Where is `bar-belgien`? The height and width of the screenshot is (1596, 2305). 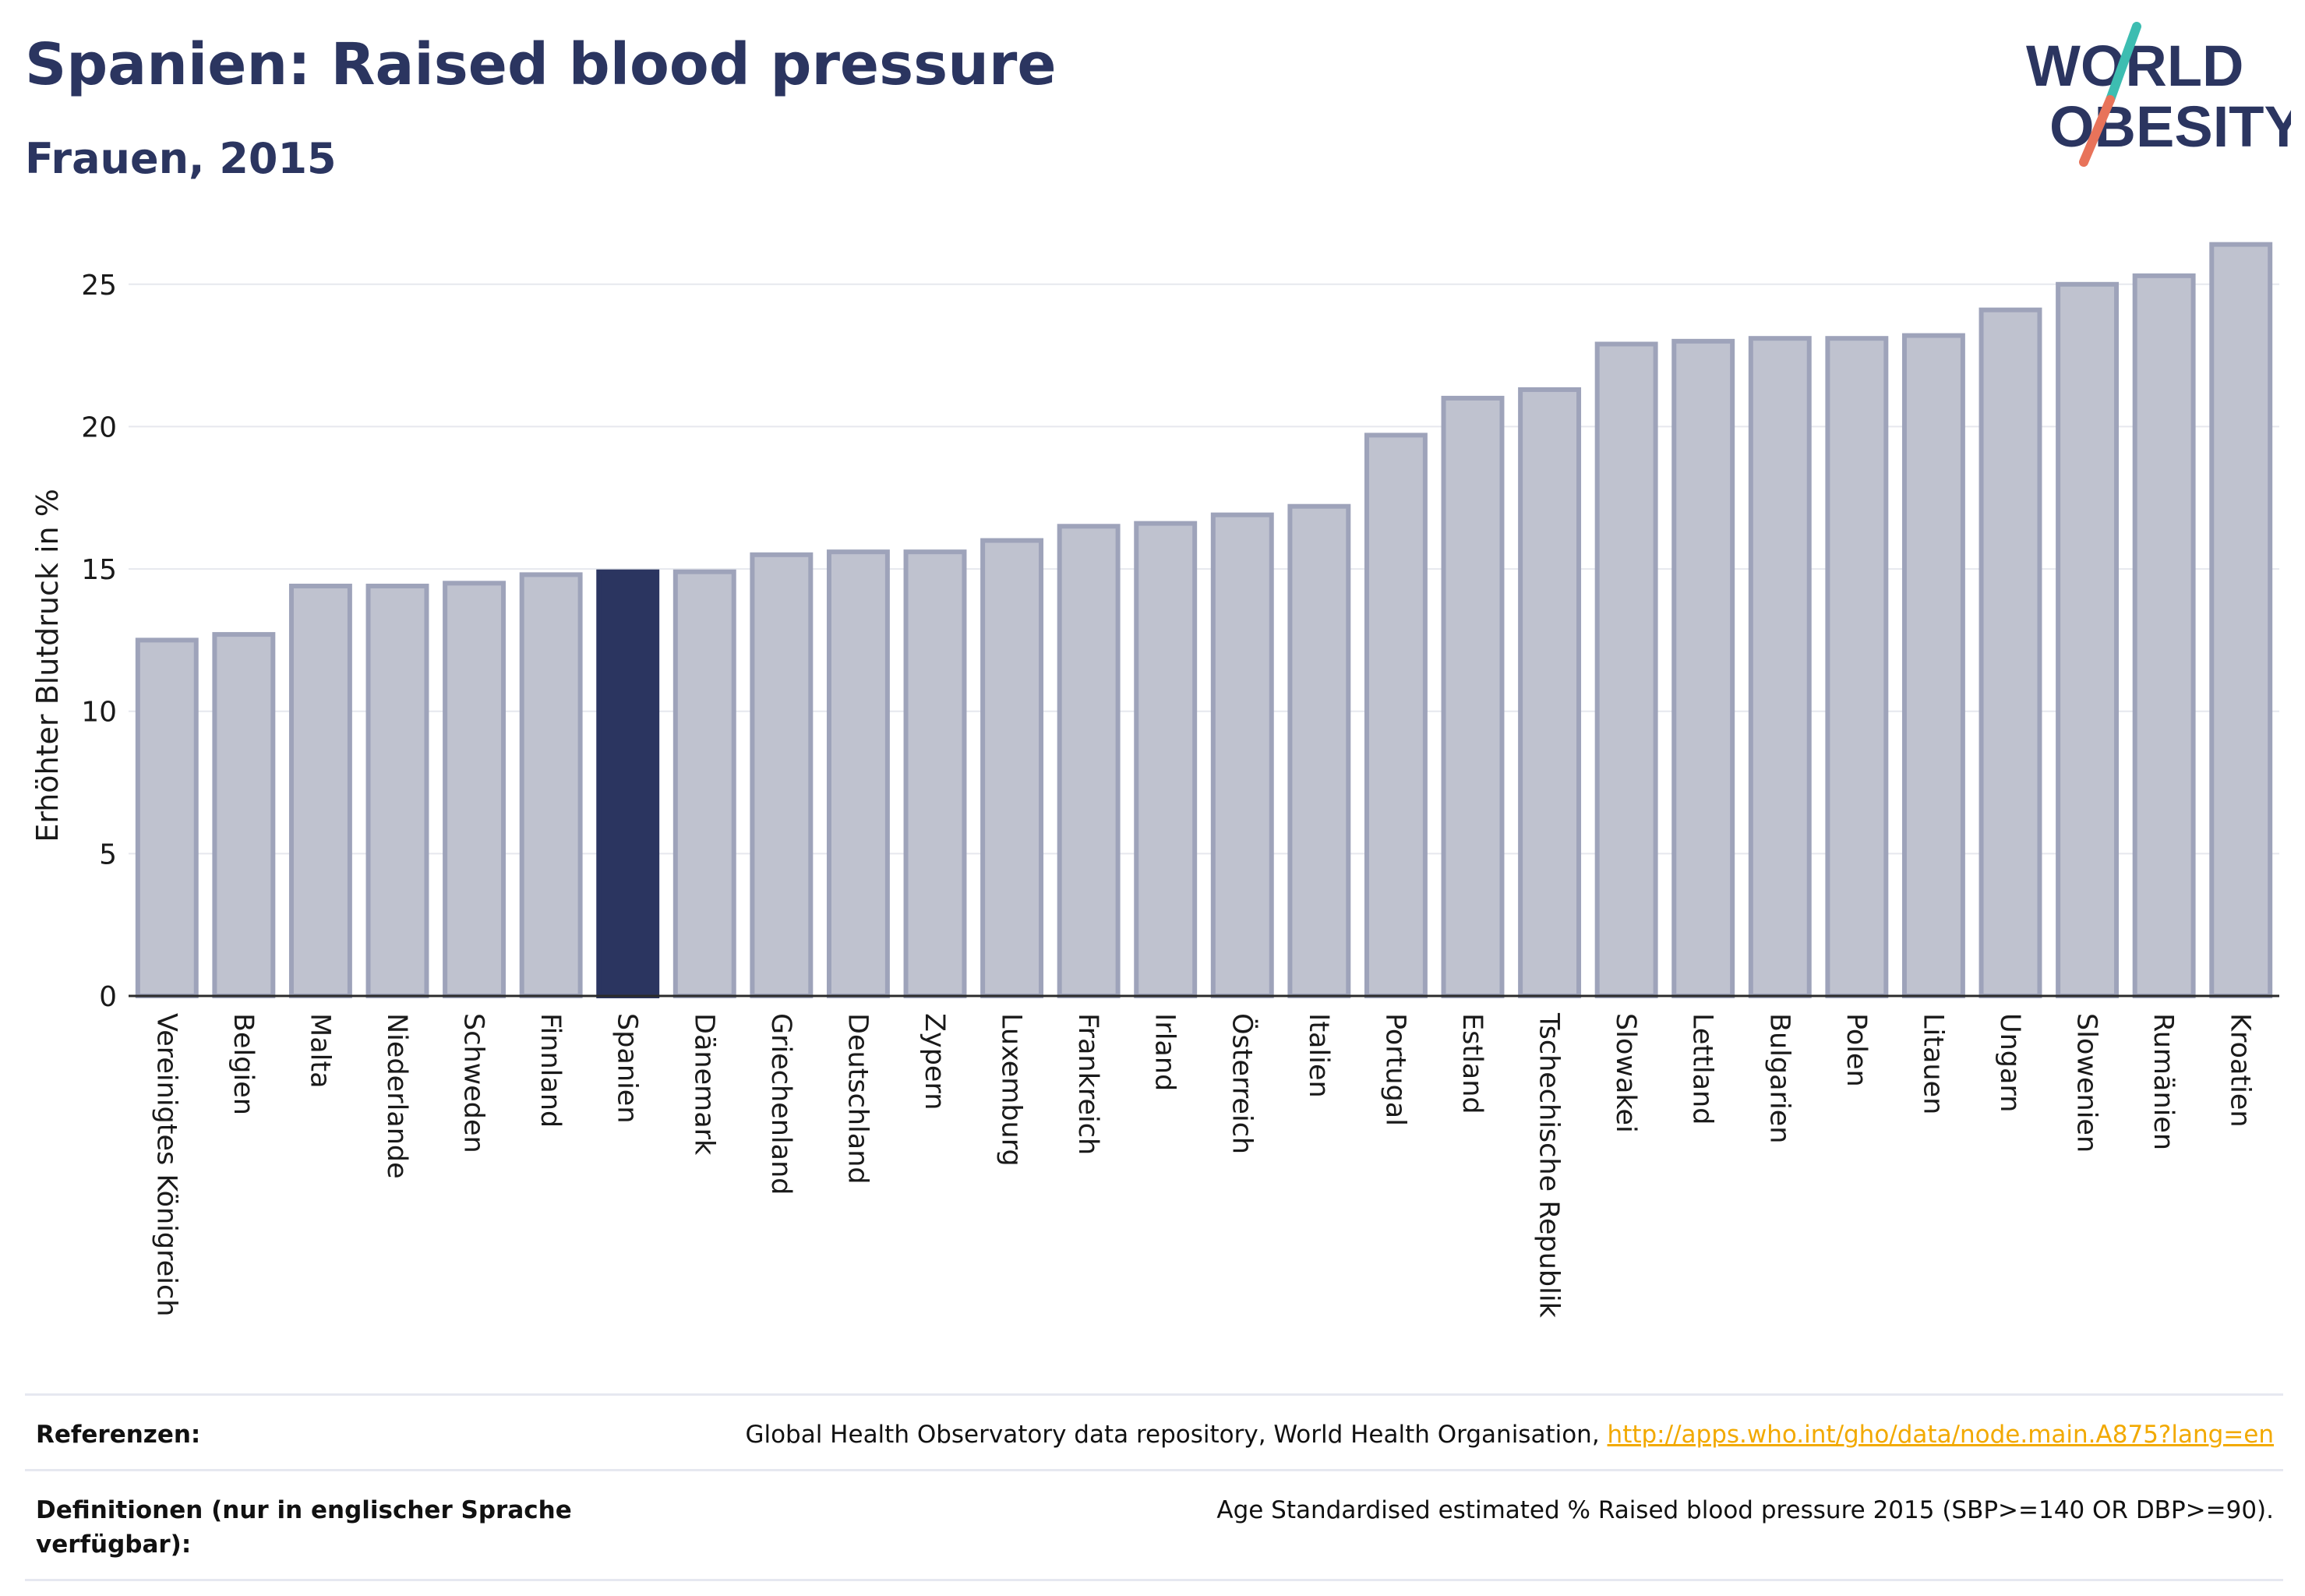
bar-belgien is located at coordinates (244, 815).